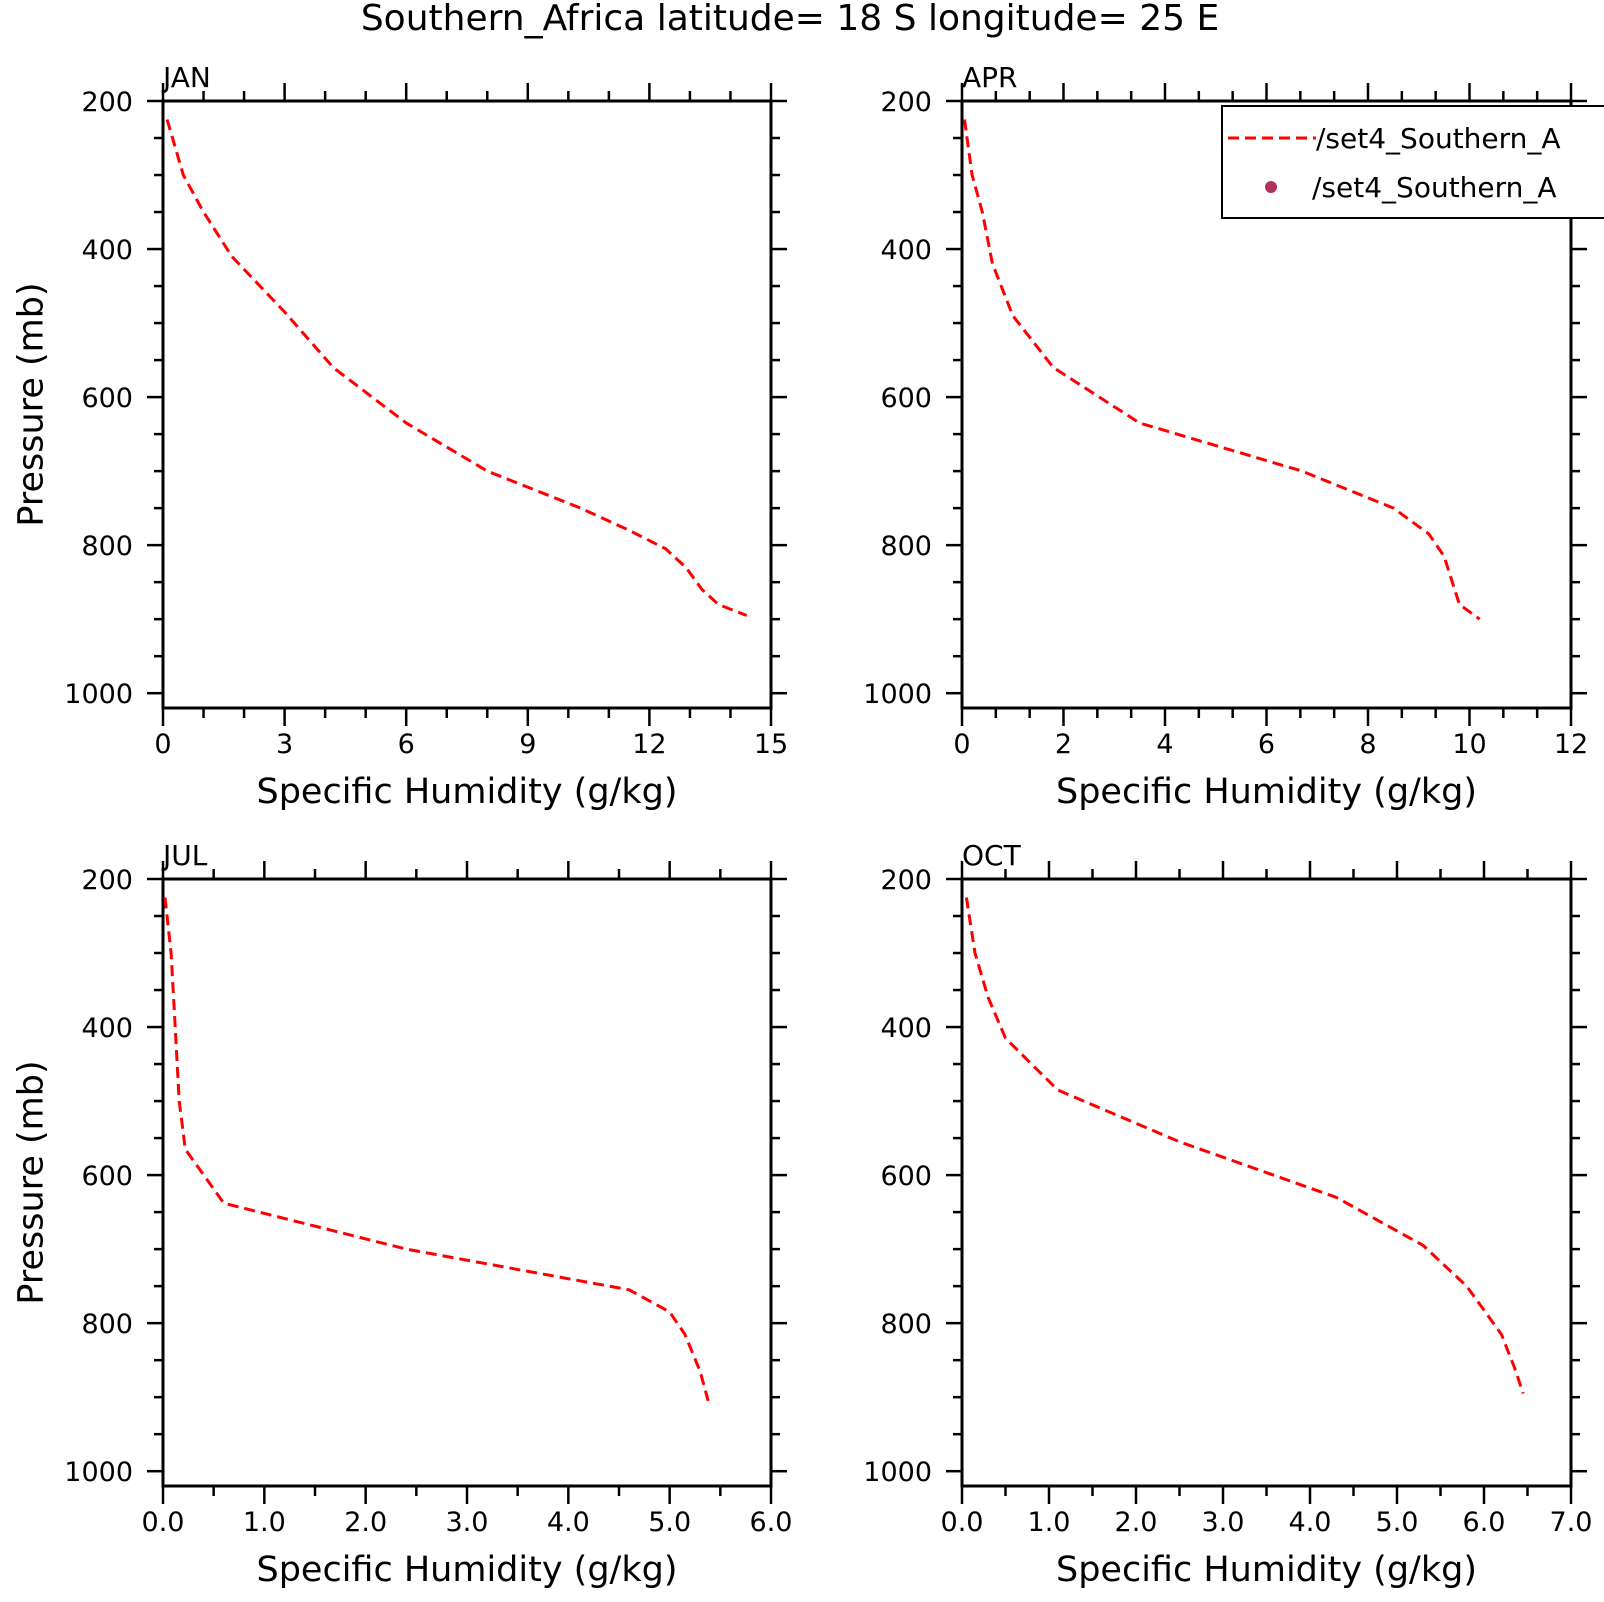 This screenshot has height=1602, width=1604. I want to click on legend-label-dot: /set4_Southern_A, so click(1434, 187).